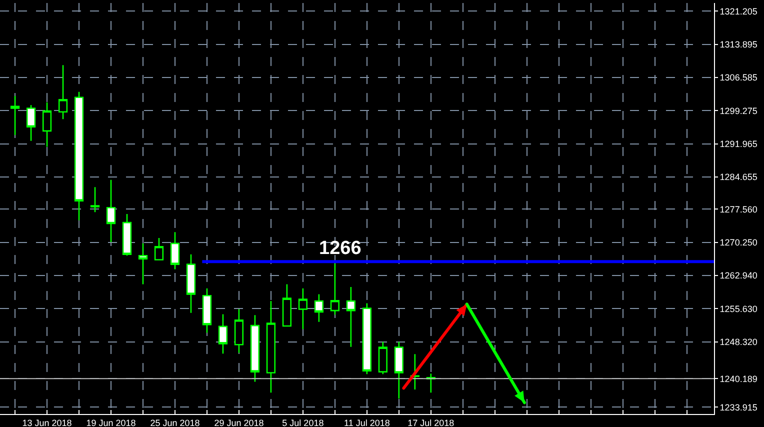 The width and height of the screenshot is (764, 427). I want to click on y-tick-label: 1233.915, so click(739, 407).